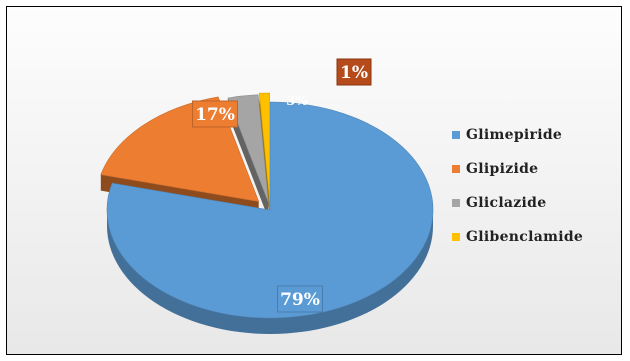 This screenshot has height=361, width=630. Describe the element at coordinates (506, 203) in the screenshot. I see `legend-label: Gliclazide` at that location.